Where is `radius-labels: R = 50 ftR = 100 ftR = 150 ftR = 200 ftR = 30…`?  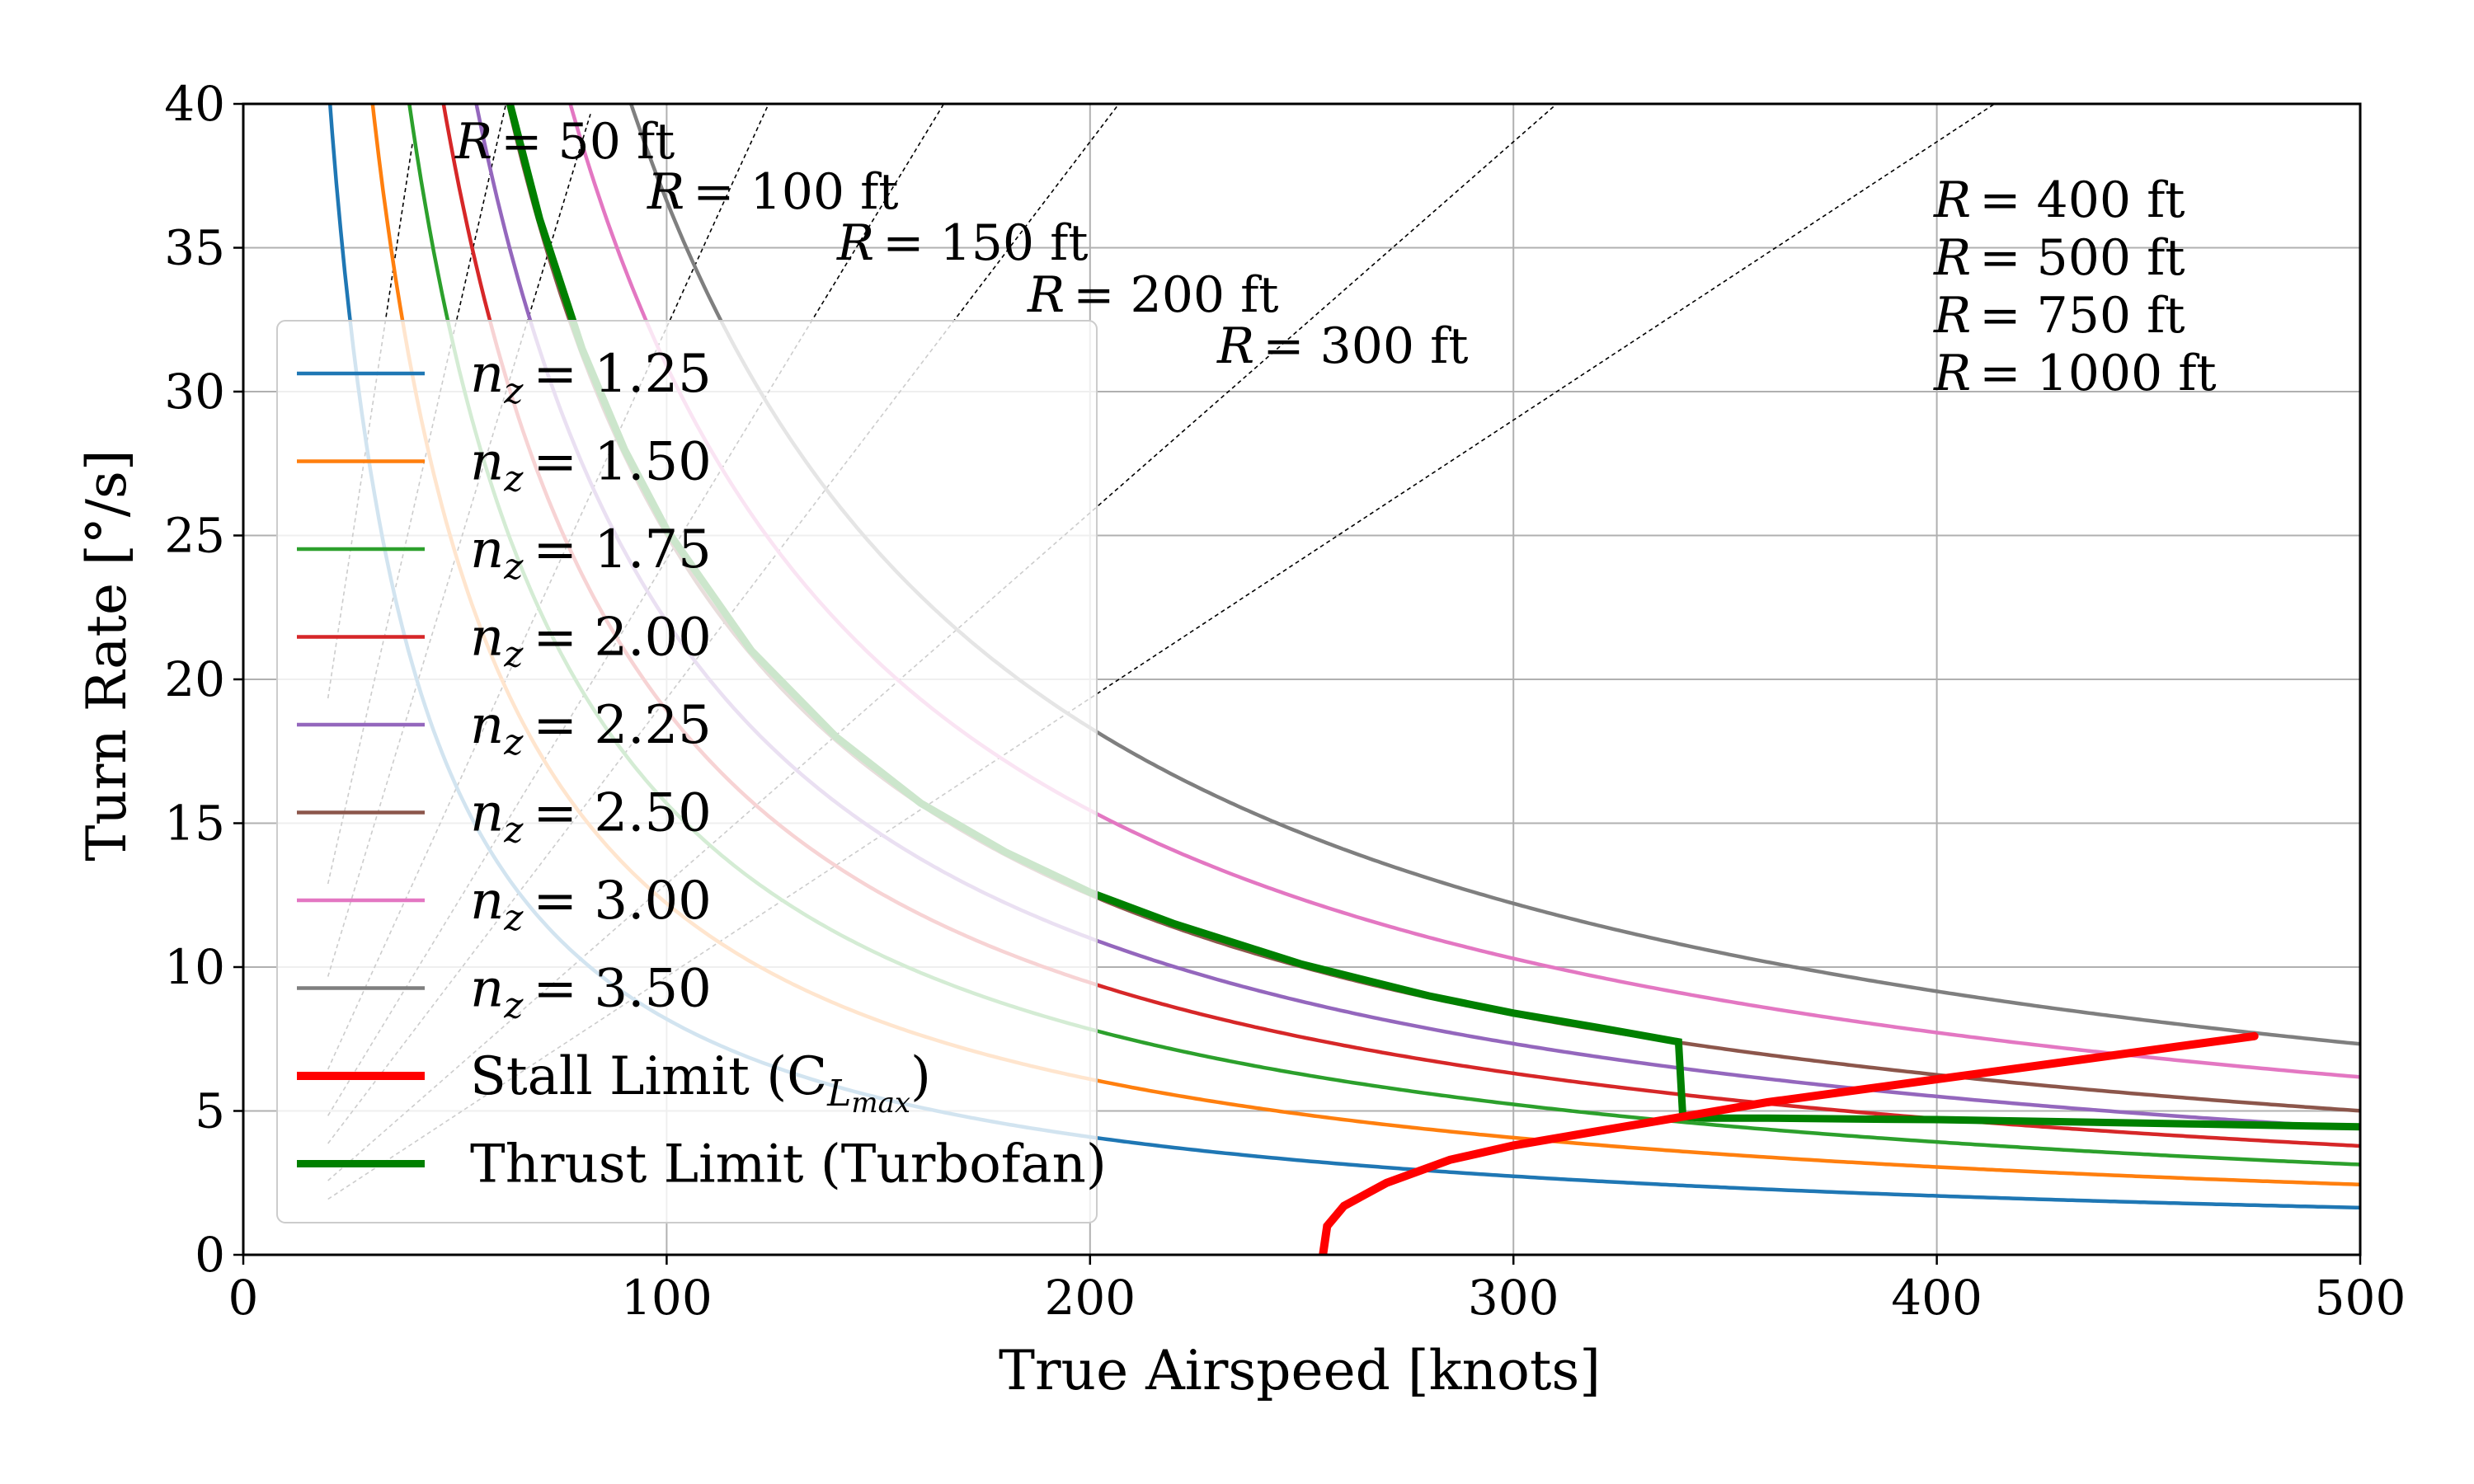 radius-labels: R = 50 ftR = 100 ftR = 150 ftR = 200 ftR = 30… is located at coordinates (1335, 257).